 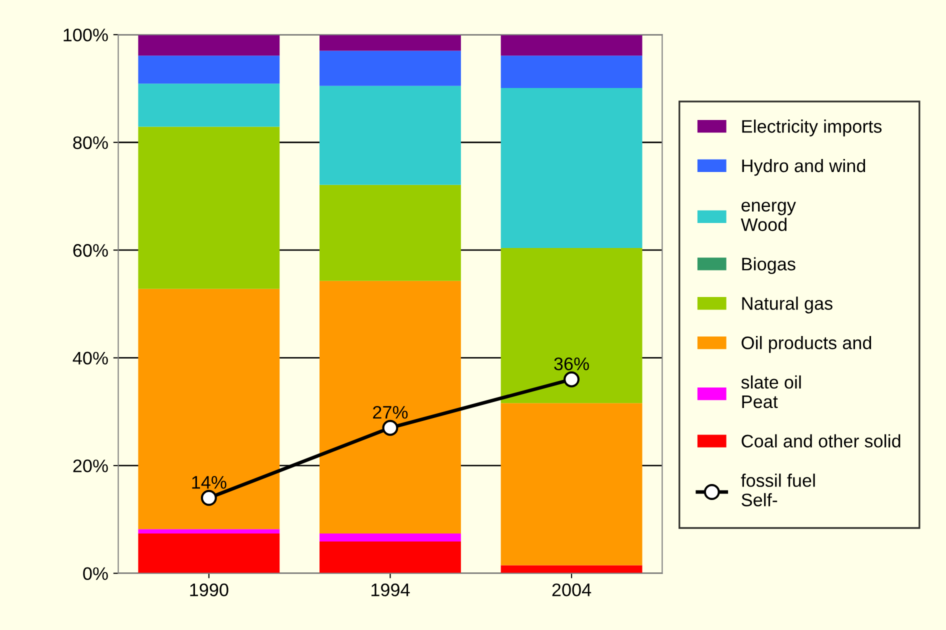 I want to click on legend-label: fossil fuel Self-, so click(x=778, y=490).